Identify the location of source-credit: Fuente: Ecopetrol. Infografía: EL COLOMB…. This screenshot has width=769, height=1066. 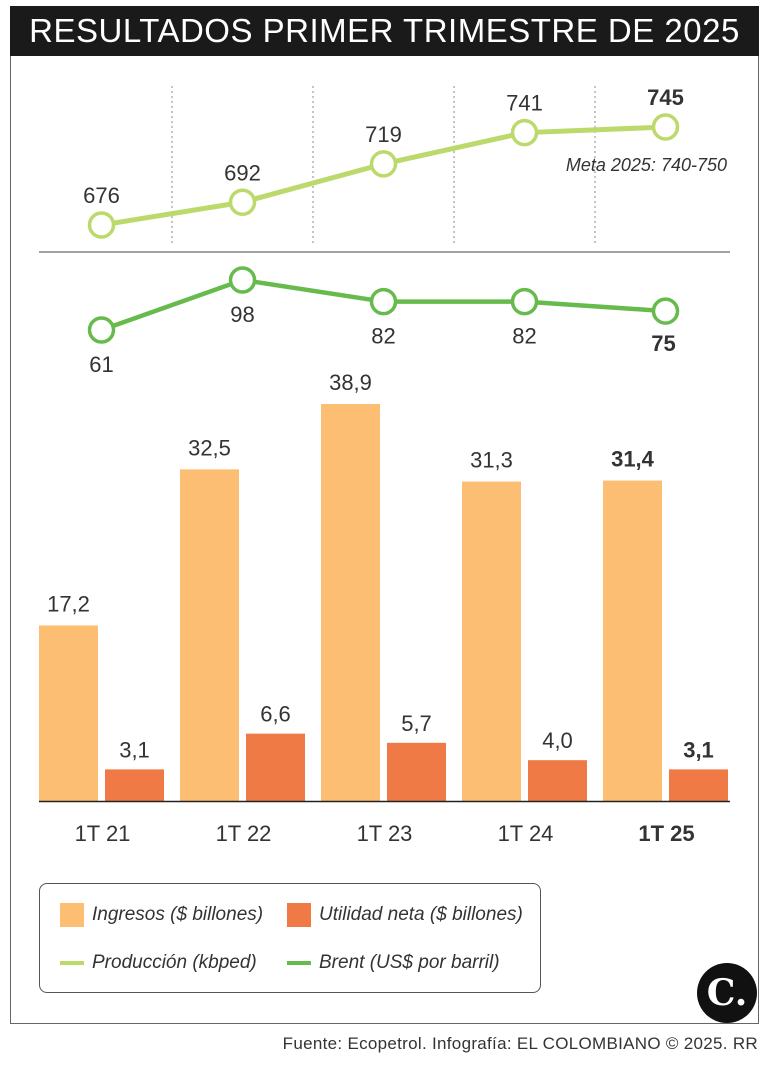
(520, 1043).